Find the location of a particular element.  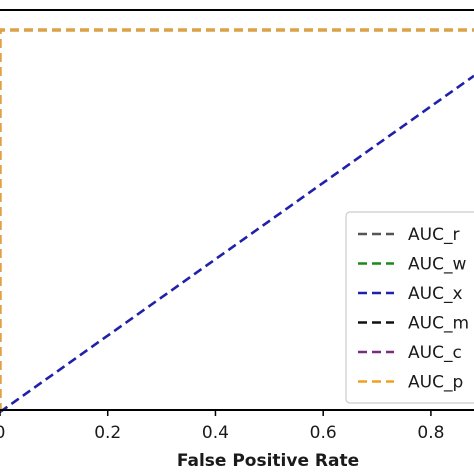

legend-label: AUC_p is located at coordinates (435, 383).